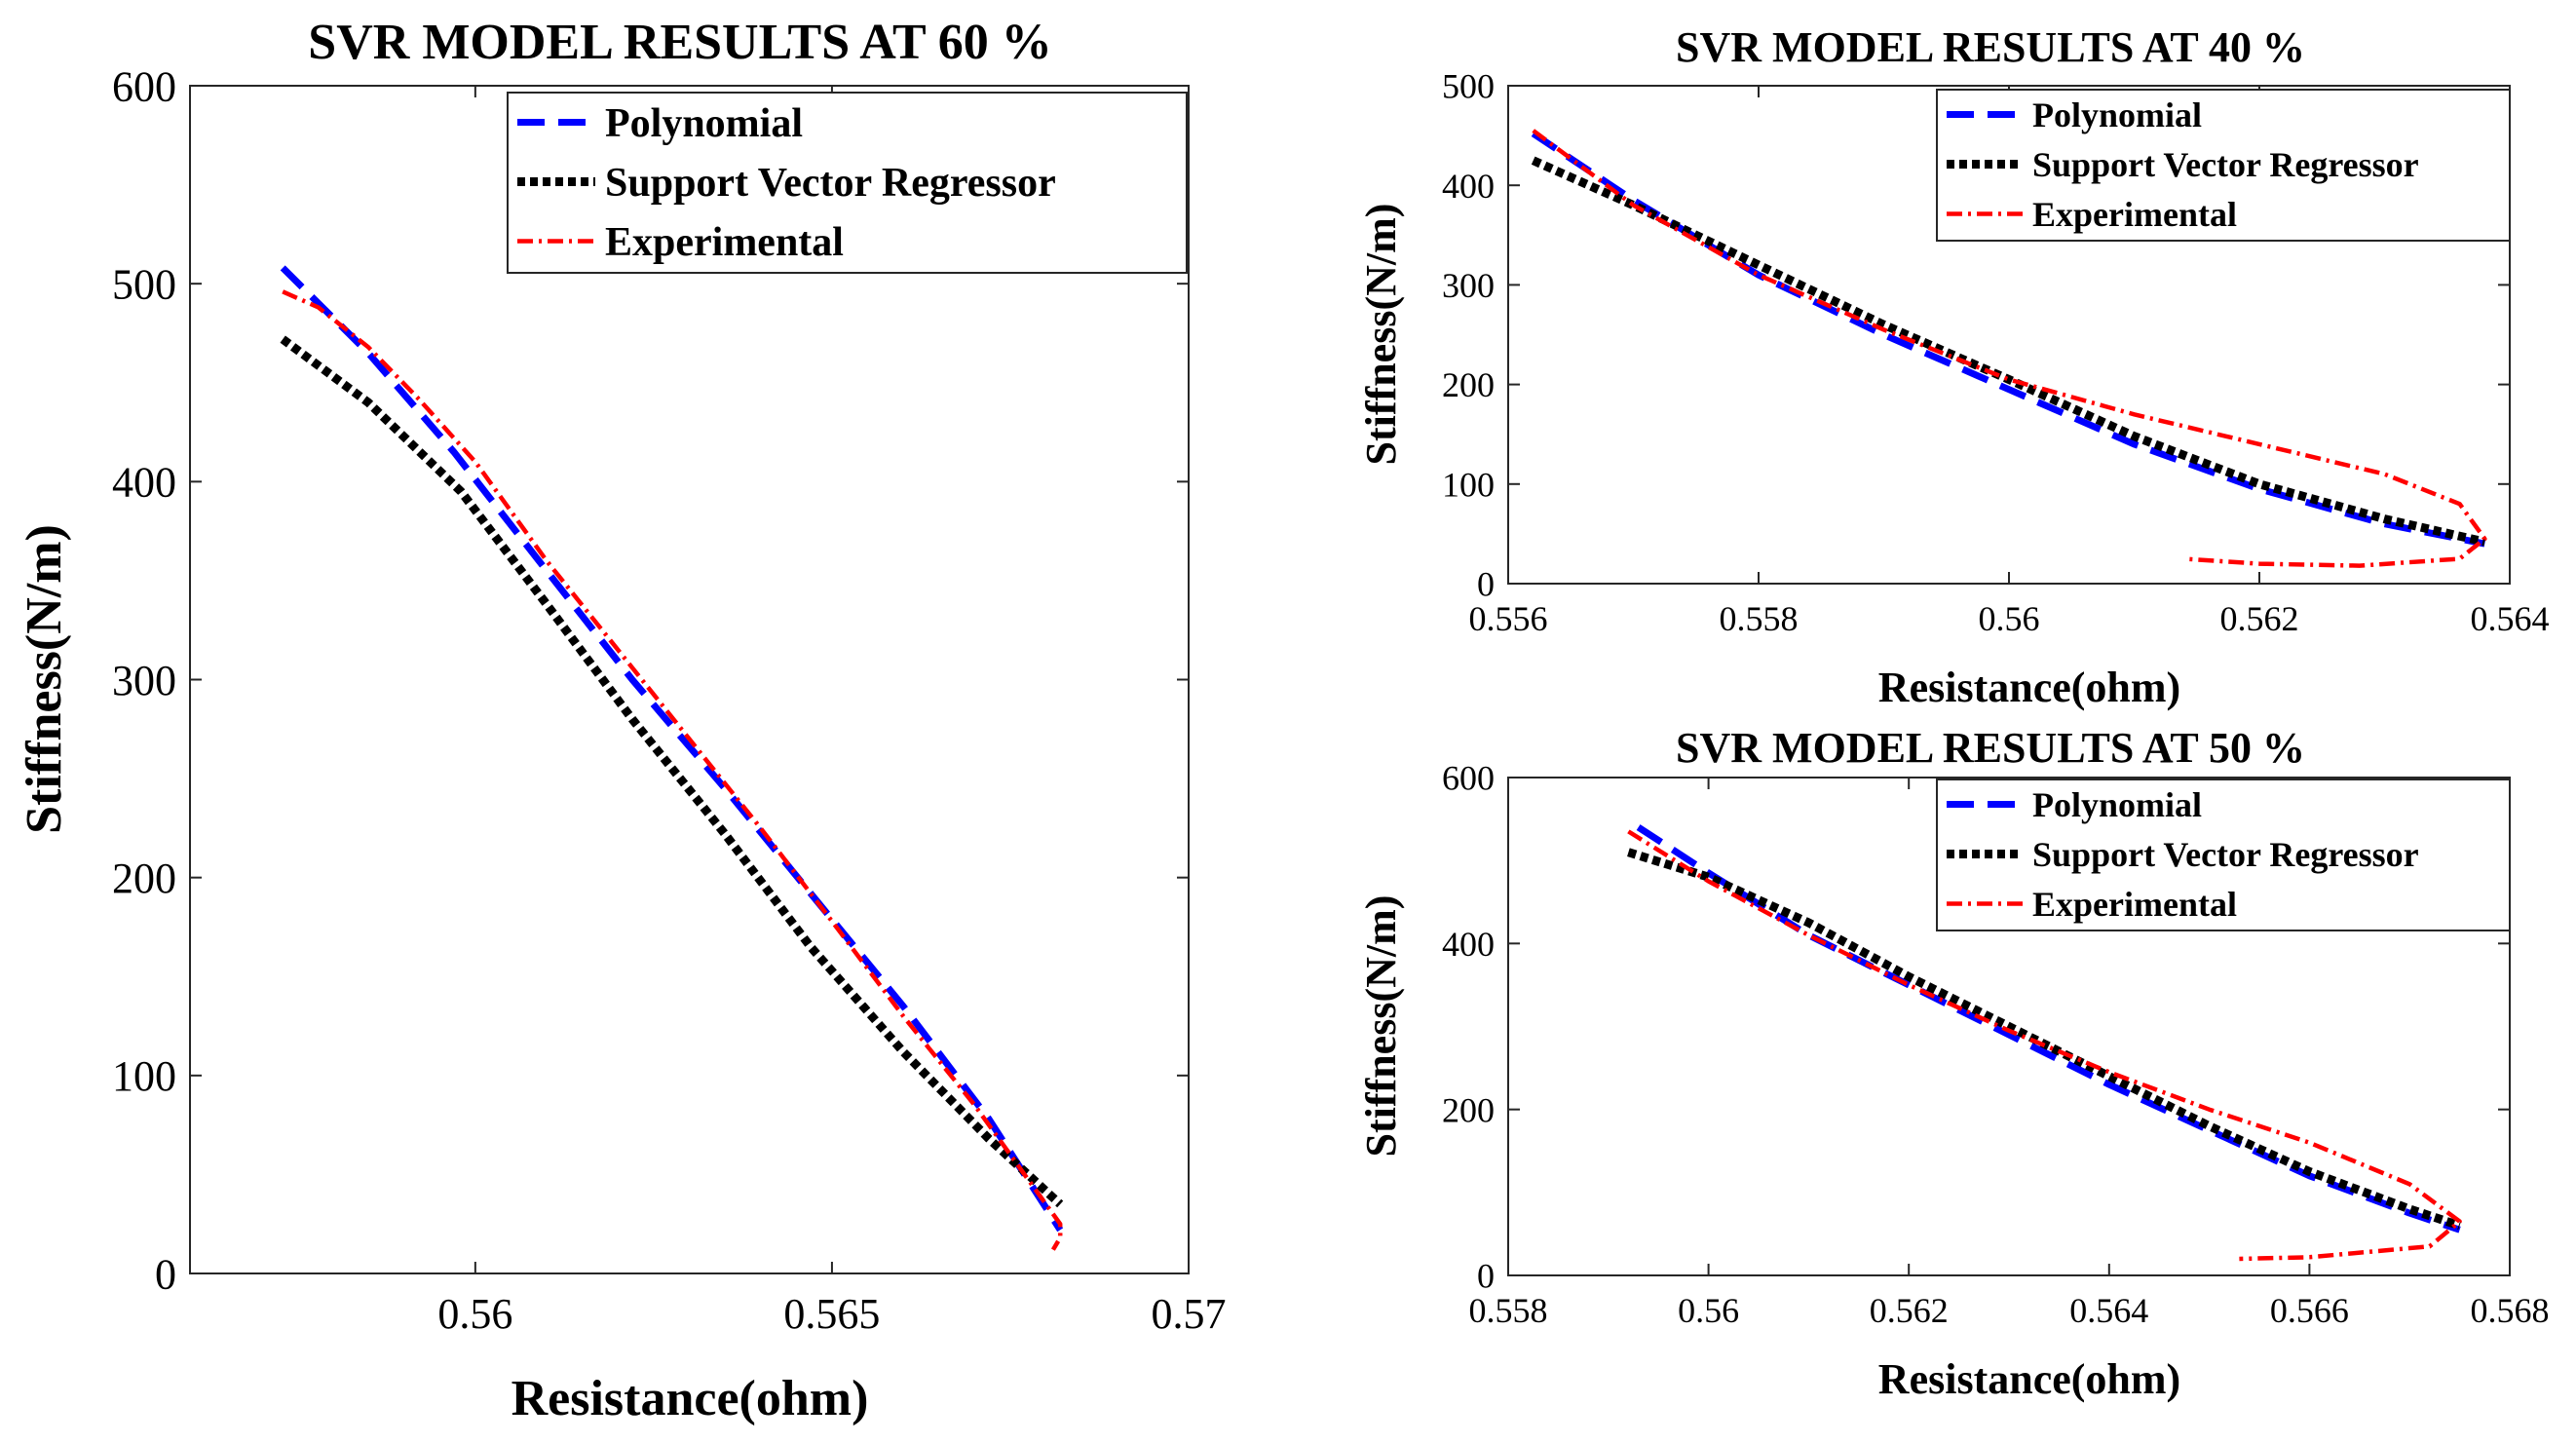 Image resolution: width=2576 pixels, height=1443 pixels. Describe the element at coordinates (2309, 1311) in the screenshot. I see `x-tick-label: 0.566` at that location.